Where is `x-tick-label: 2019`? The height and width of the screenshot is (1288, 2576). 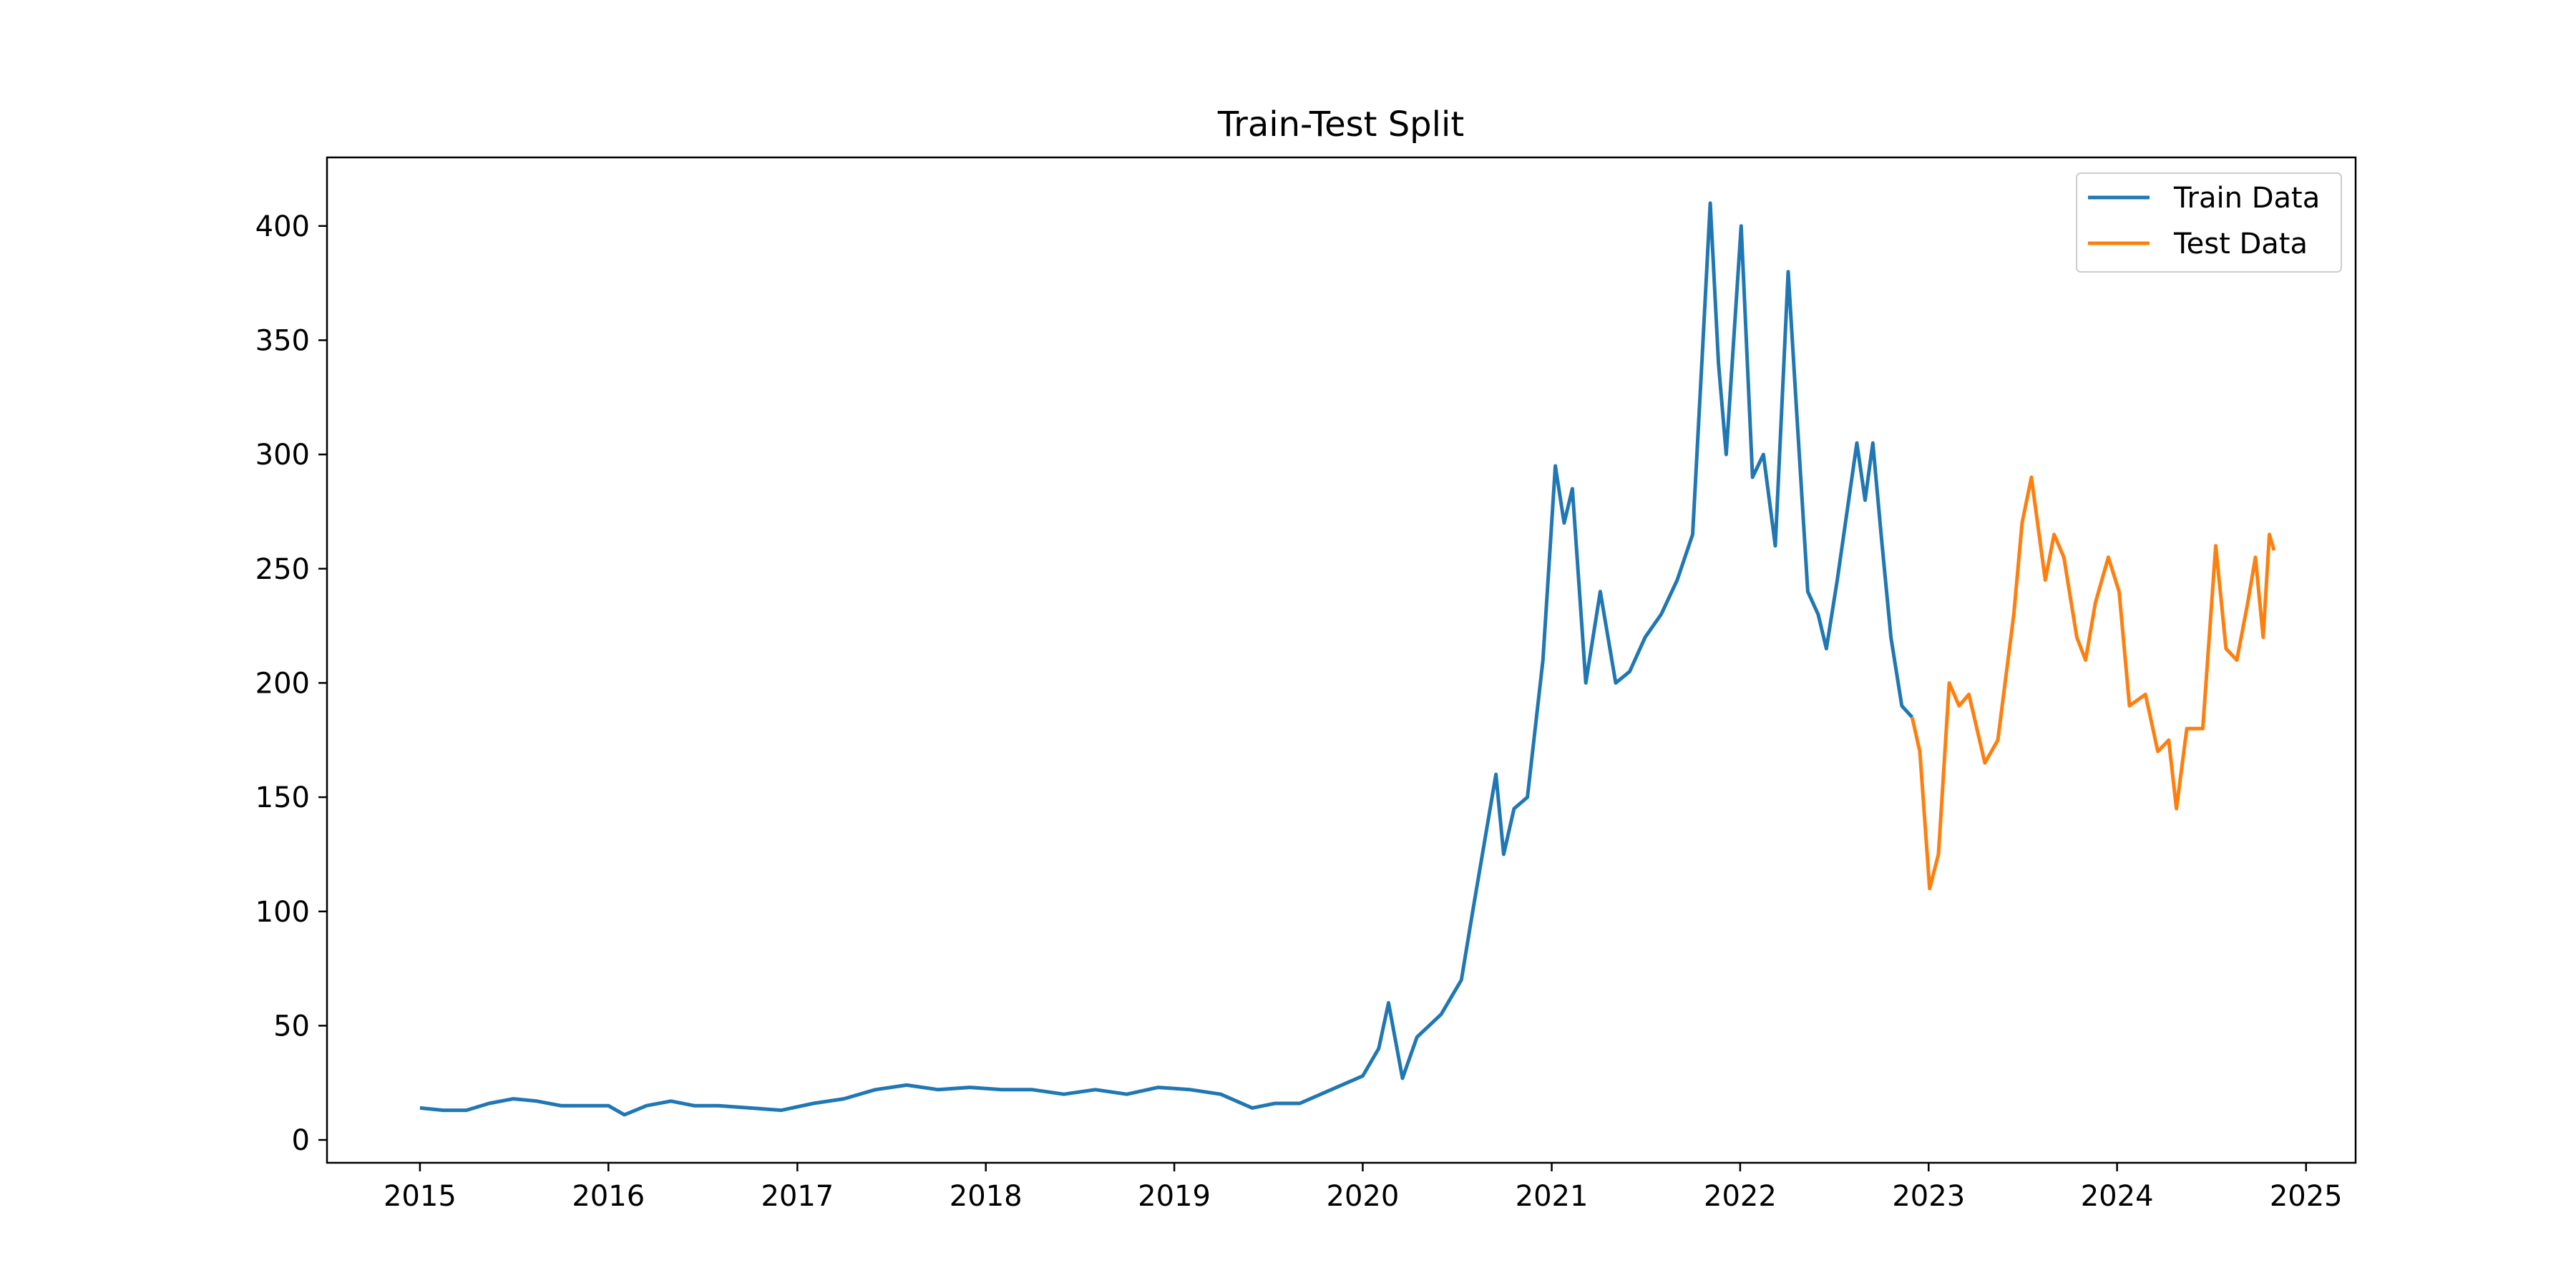 x-tick-label: 2019 is located at coordinates (1174, 1196).